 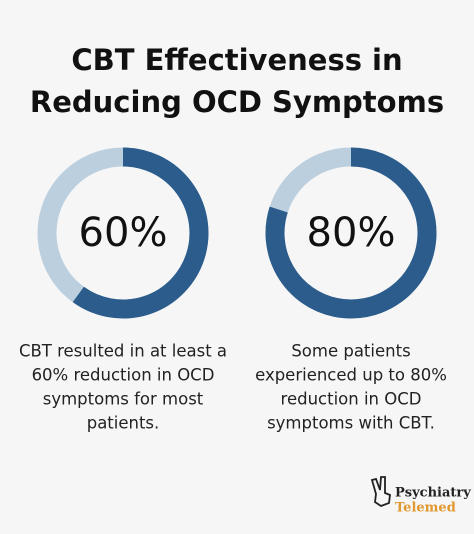 What do you see at coordinates (123, 375) in the screenshot?
I see `caption-line: 60% reduction in OCD` at bounding box center [123, 375].